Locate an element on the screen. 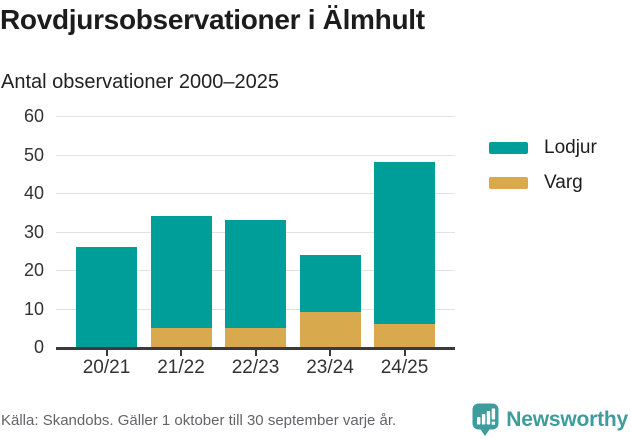  y-tick-label-20: 20 is located at coordinates (33, 270).